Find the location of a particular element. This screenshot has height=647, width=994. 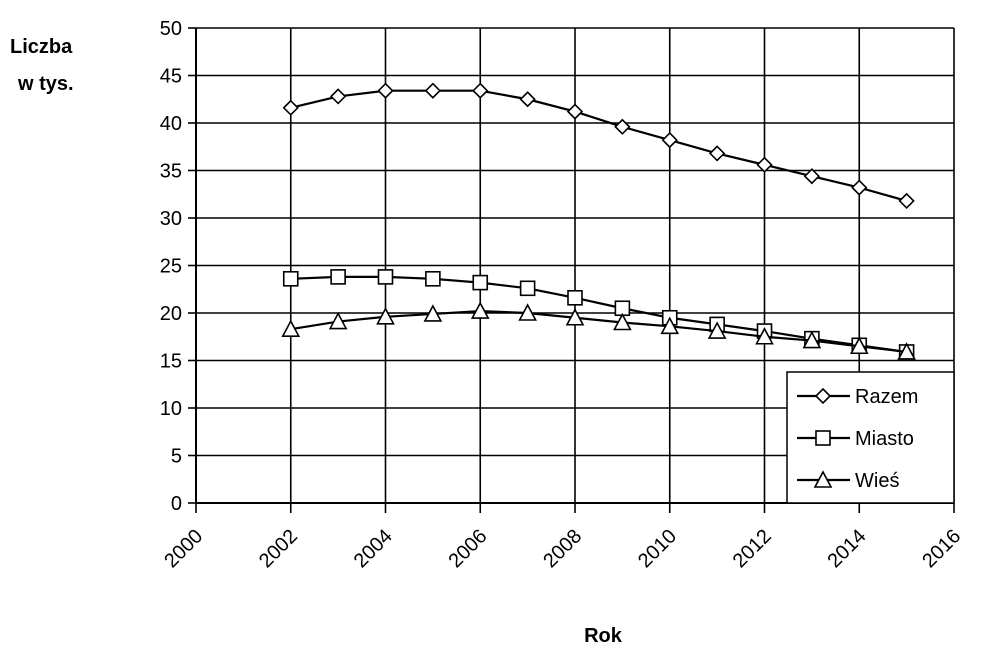

x-tick-labels: 2000 2002 2004 2006 2008 2010 2012 2014 2016 is located at coordinates (562, 548).